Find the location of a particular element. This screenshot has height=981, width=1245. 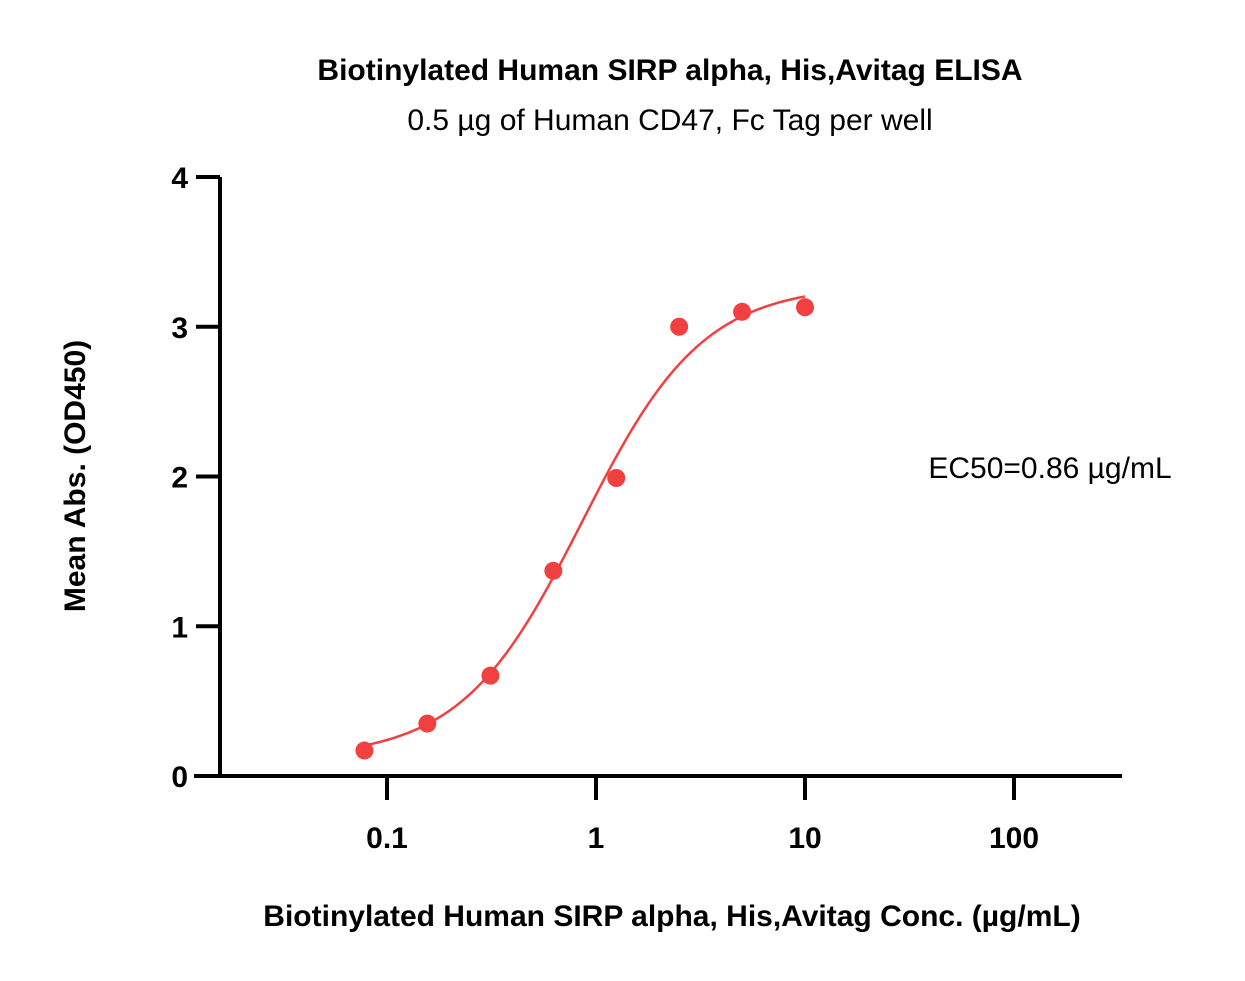

y-axis: 0 1 2 3 4 is located at coordinates (196, 478).